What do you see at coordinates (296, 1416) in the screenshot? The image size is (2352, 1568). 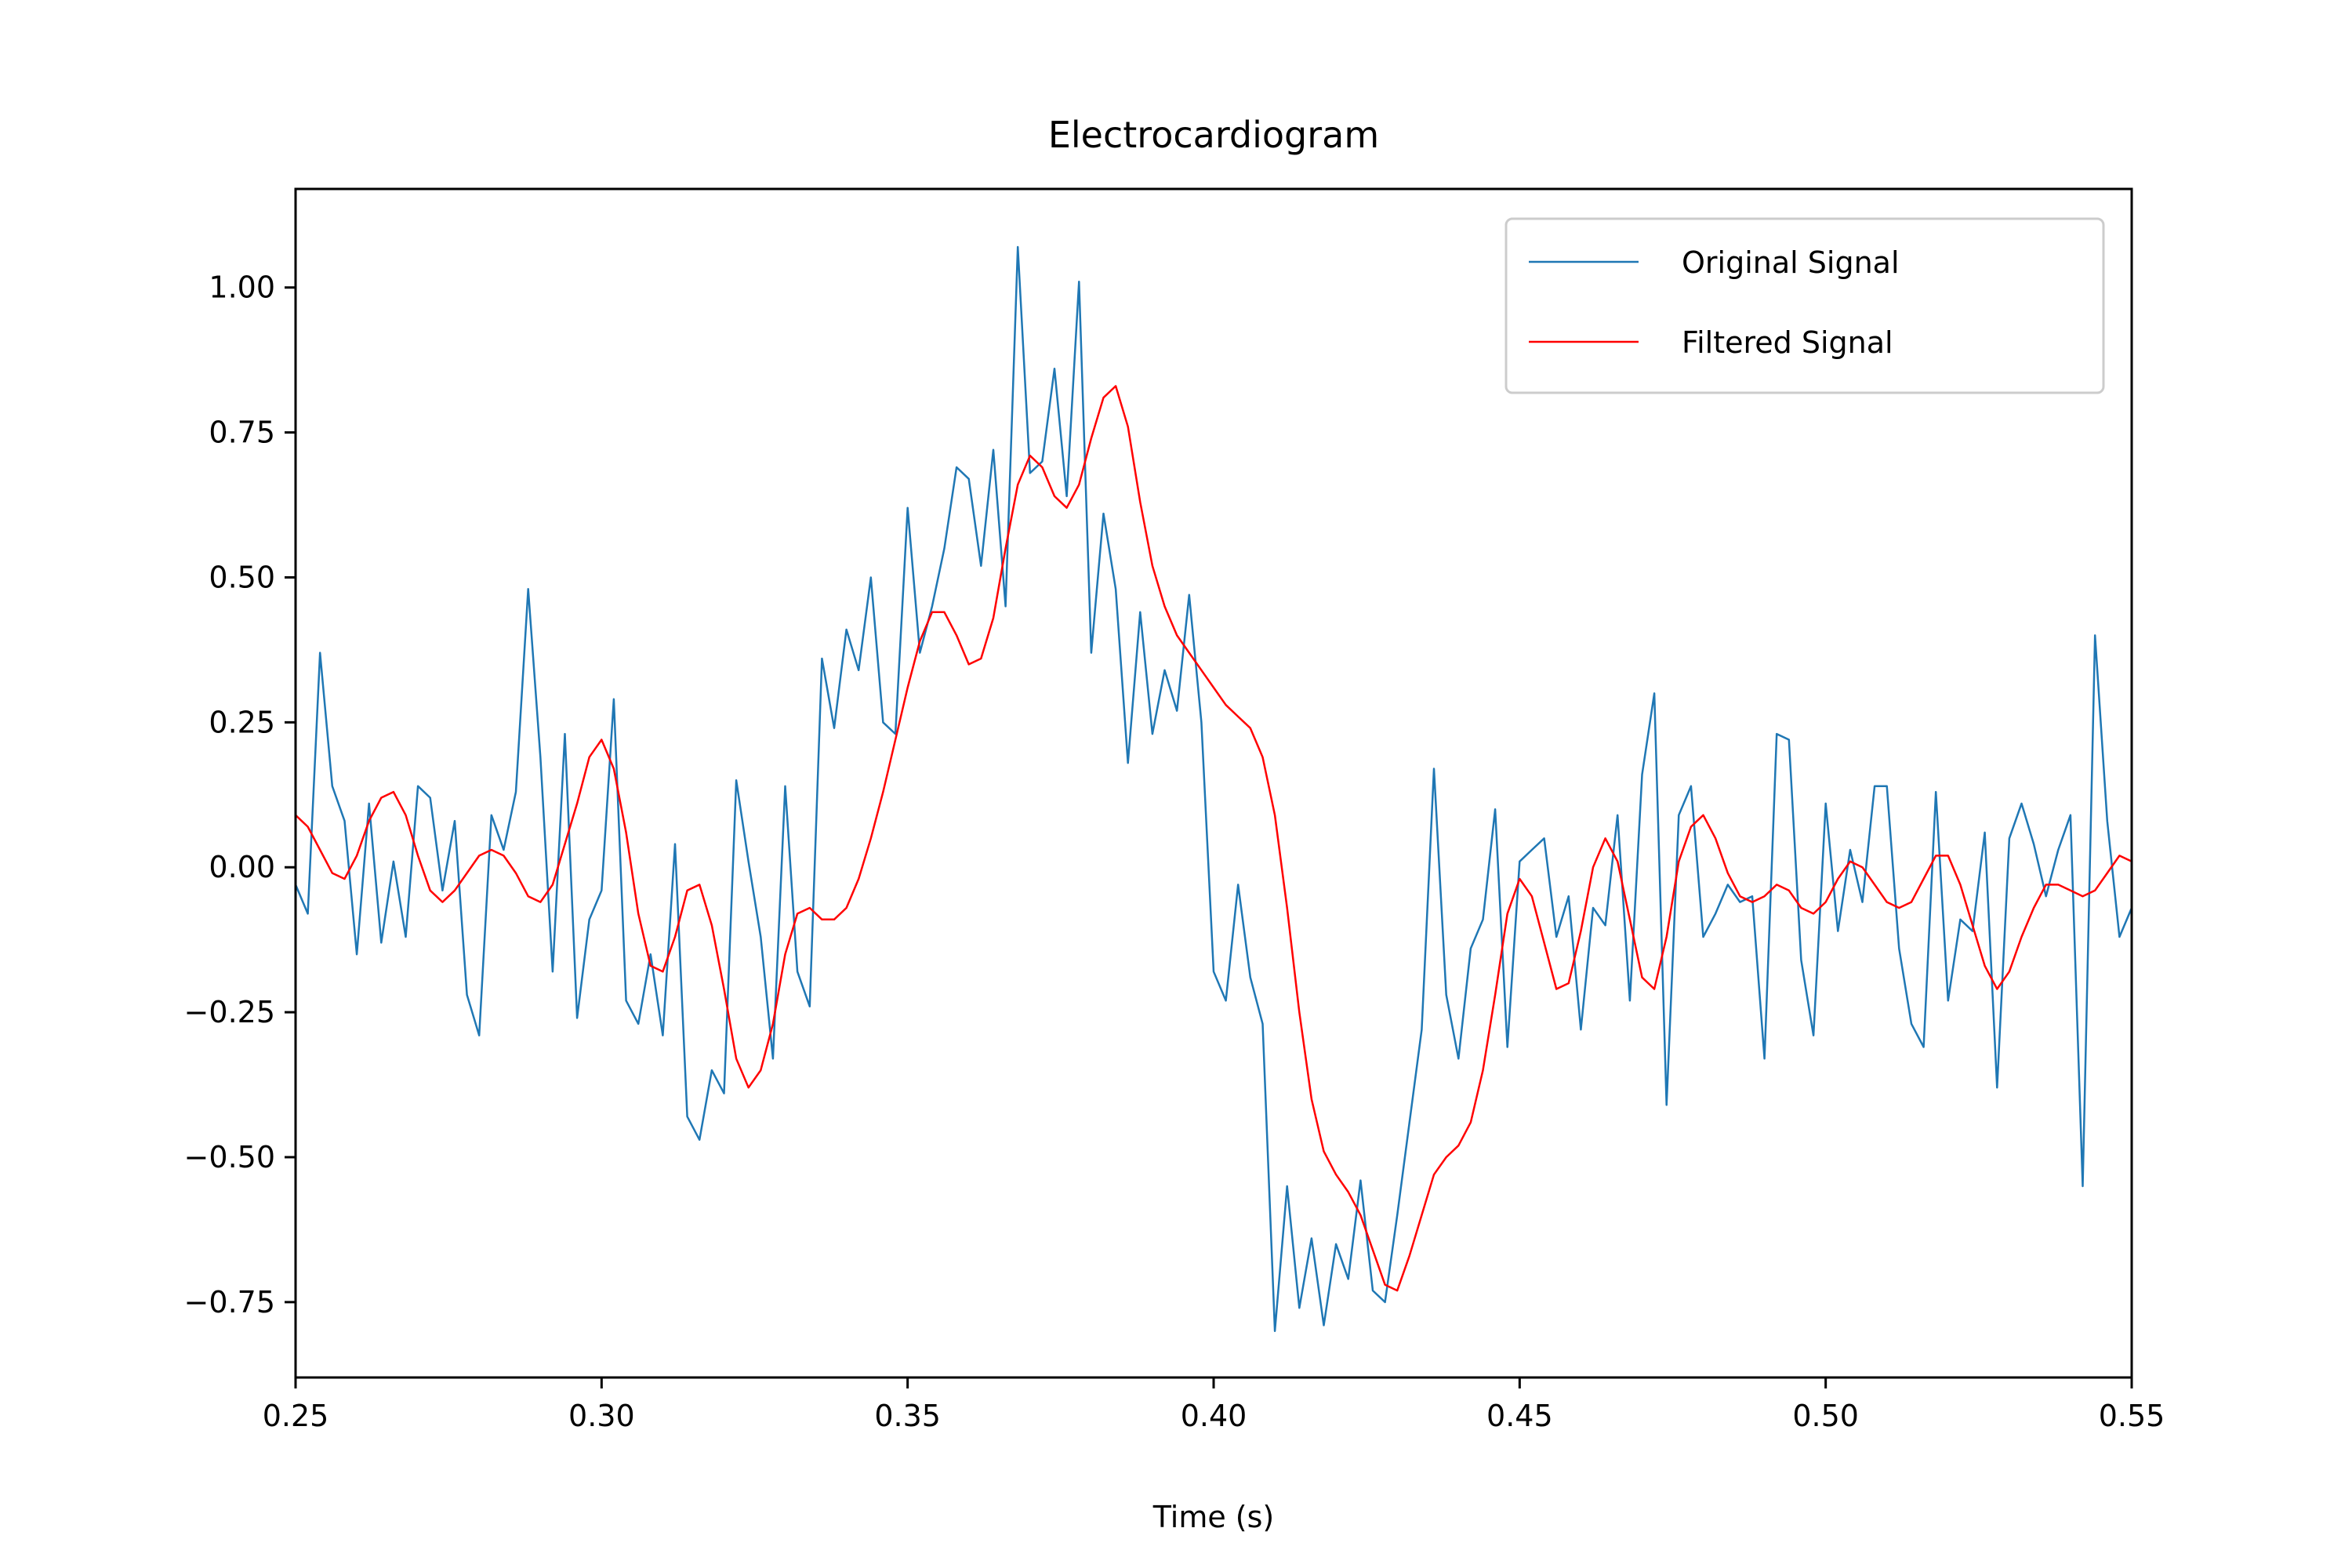 I see `x-tick-label: 0.25` at bounding box center [296, 1416].